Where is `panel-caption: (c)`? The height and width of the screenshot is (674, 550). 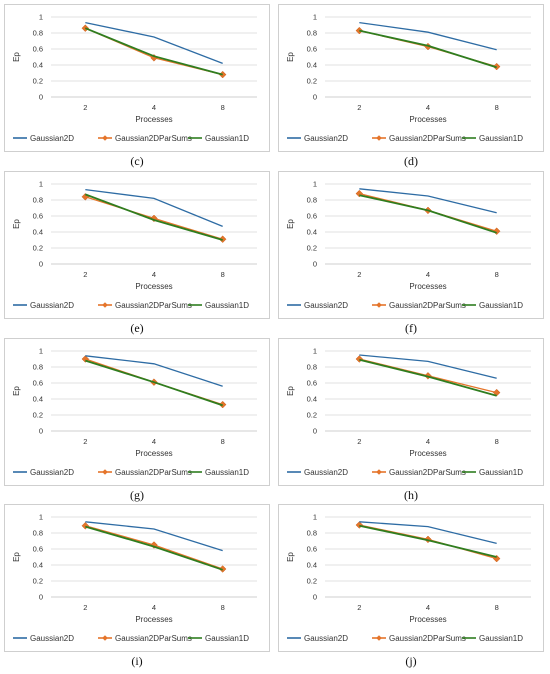 panel-caption: (c) is located at coordinates (137, 161).